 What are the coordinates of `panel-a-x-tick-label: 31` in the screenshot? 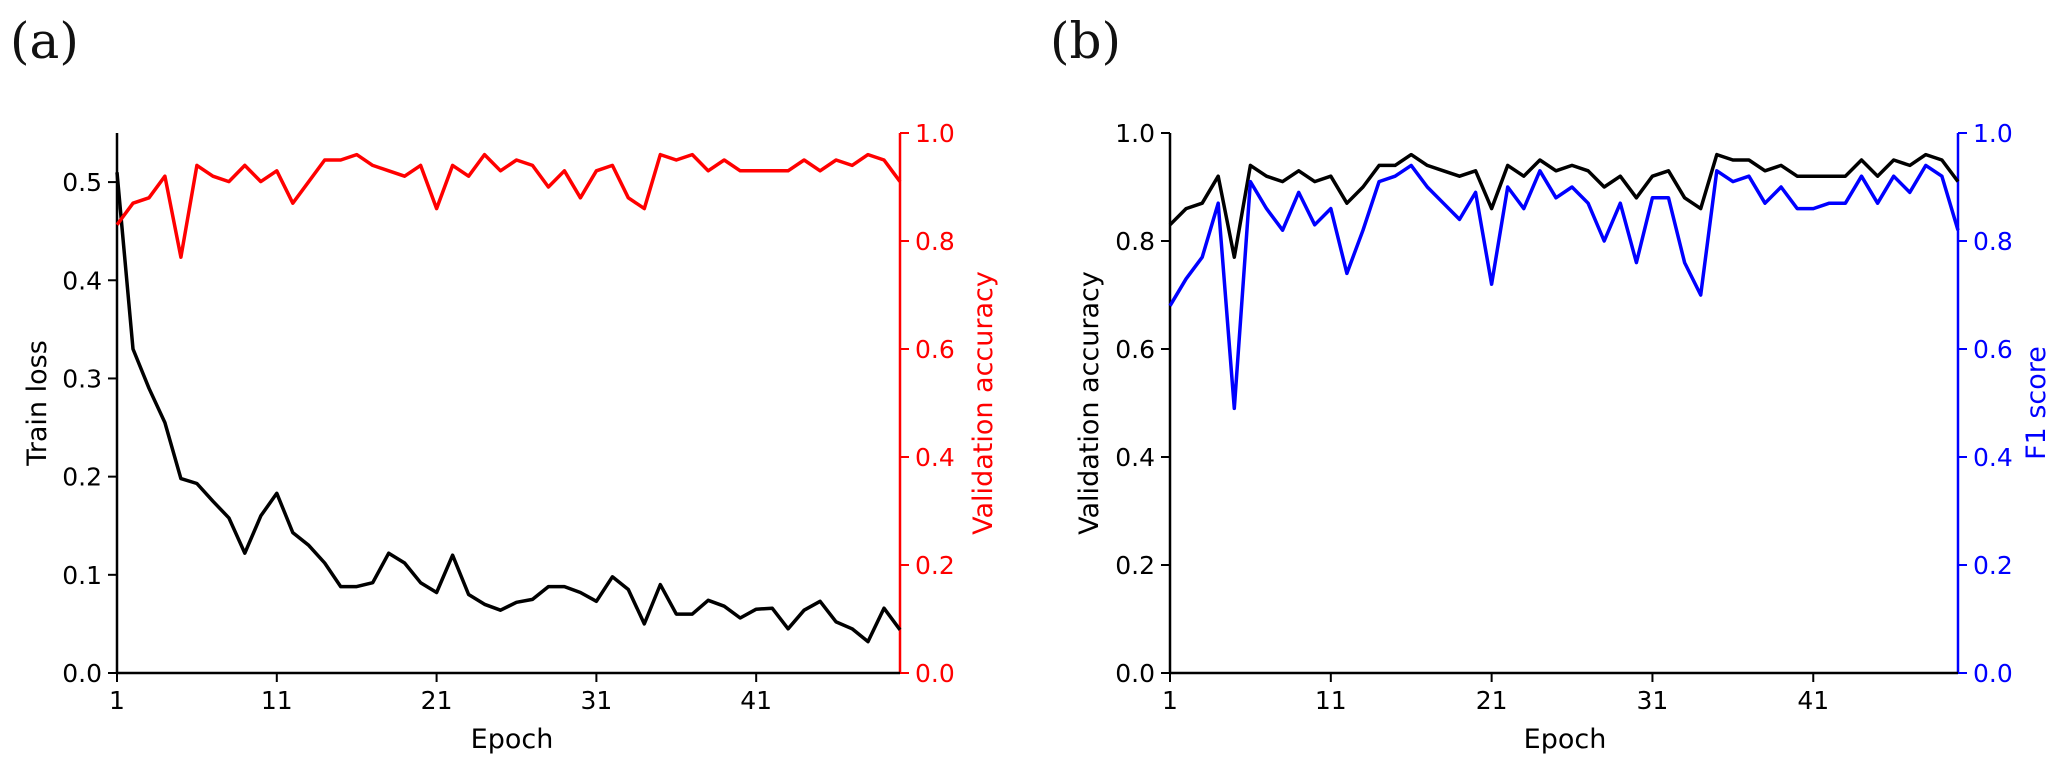 It's located at (596, 700).